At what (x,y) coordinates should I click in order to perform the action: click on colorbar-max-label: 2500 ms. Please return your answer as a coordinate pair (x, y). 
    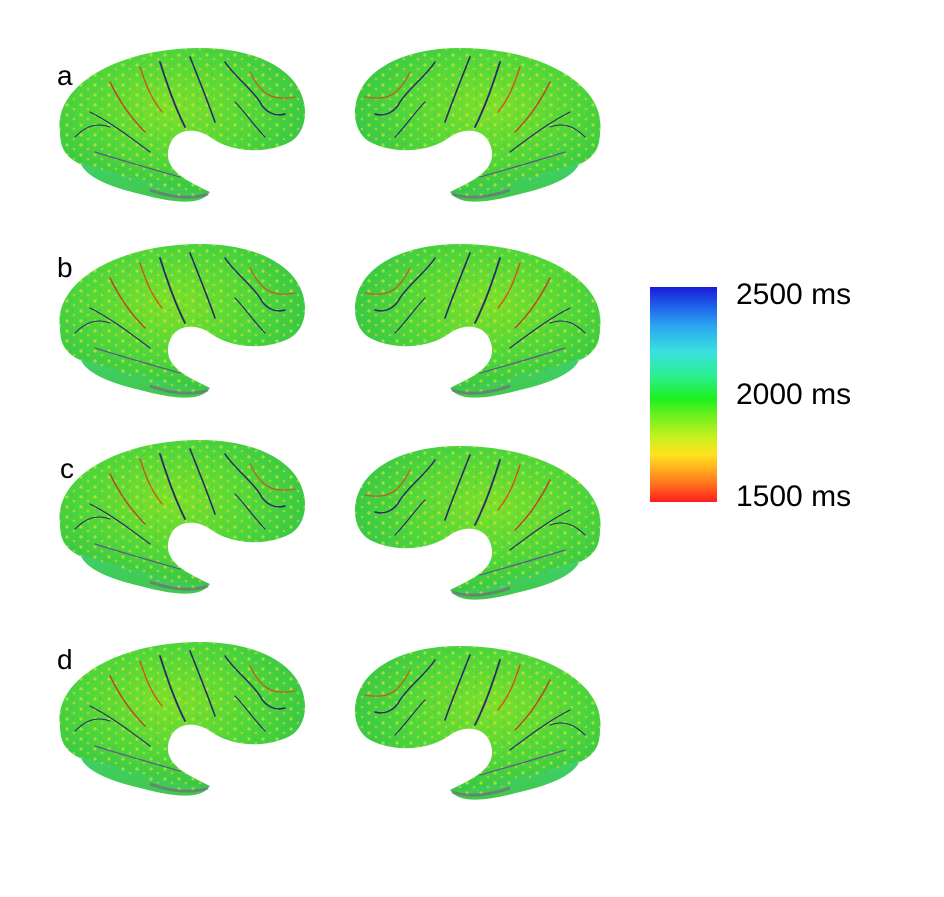
    Looking at the image, I should click on (794, 294).